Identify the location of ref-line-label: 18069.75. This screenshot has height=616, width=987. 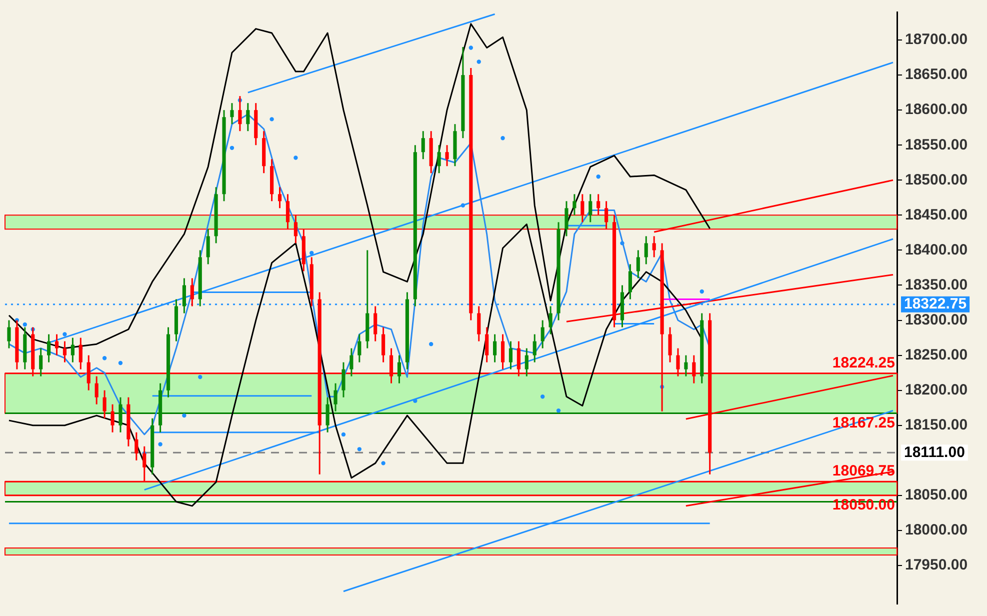
(863, 471).